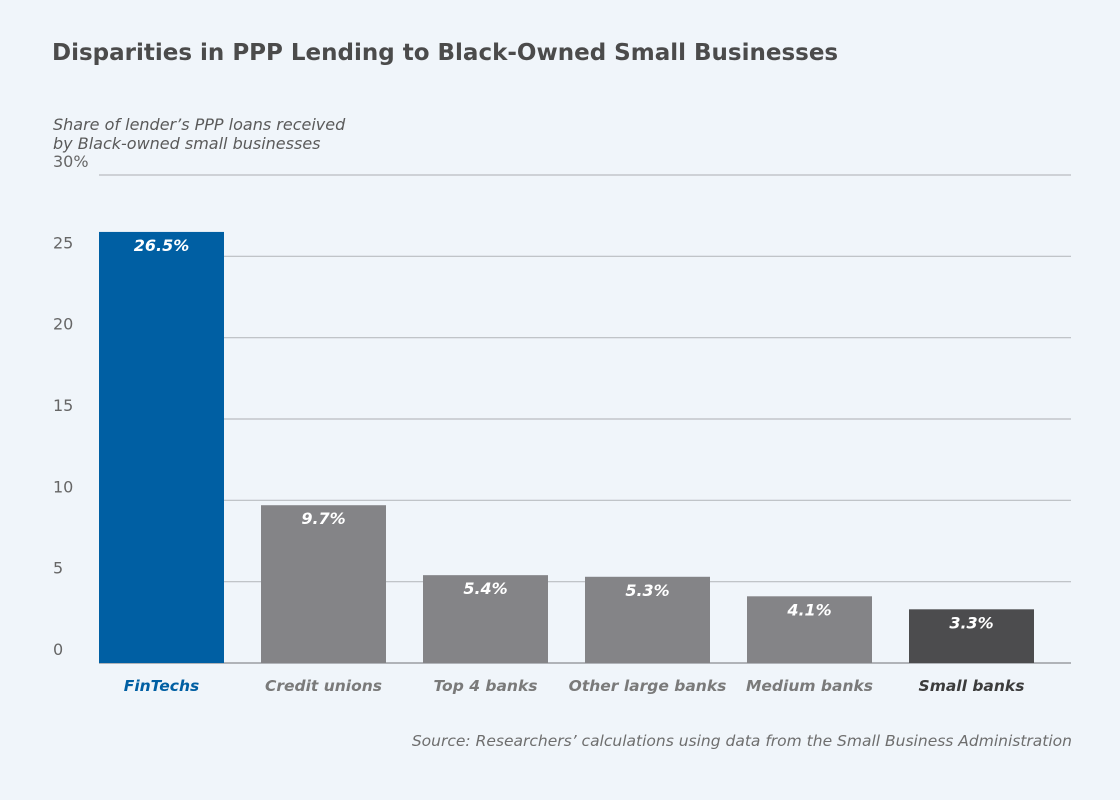 This screenshot has height=800, width=1120. I want to click on bar-other-large-banks, so click(647, 619).